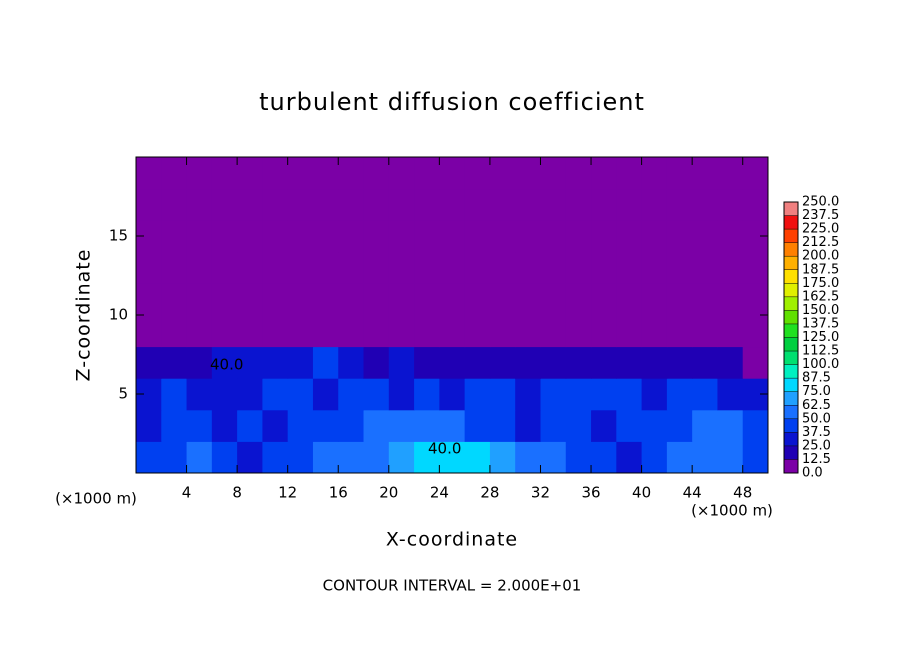 This screenshot has width=904, height=658. I want to click on colorbar-label: 175.0, so click(820, 283).